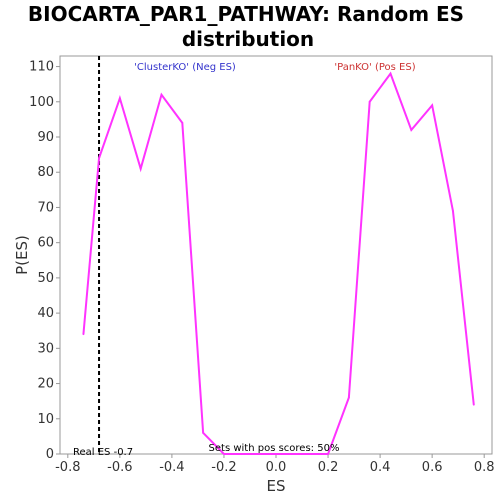 This screenshot has height=504, width=500. I want to click on y-tick-label: 80, so click(45, 172).